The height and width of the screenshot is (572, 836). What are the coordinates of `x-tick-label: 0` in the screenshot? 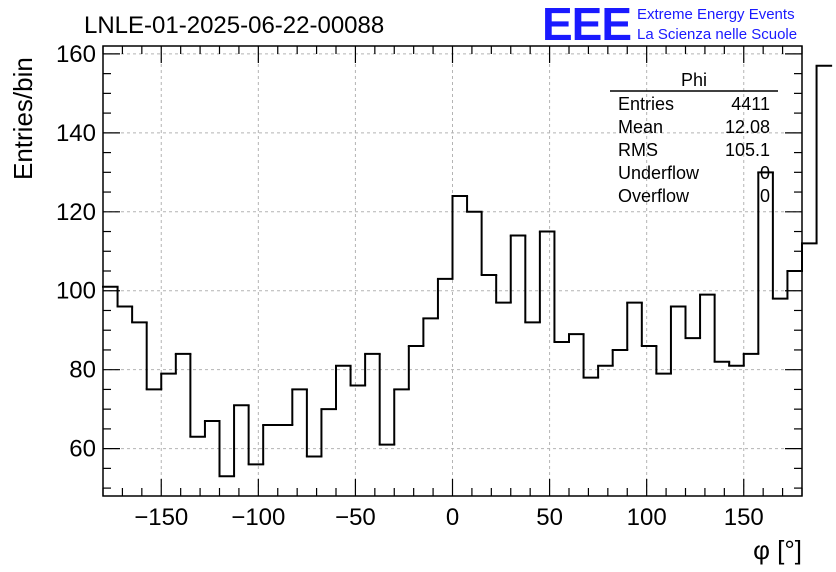 It's located at (452, 517).